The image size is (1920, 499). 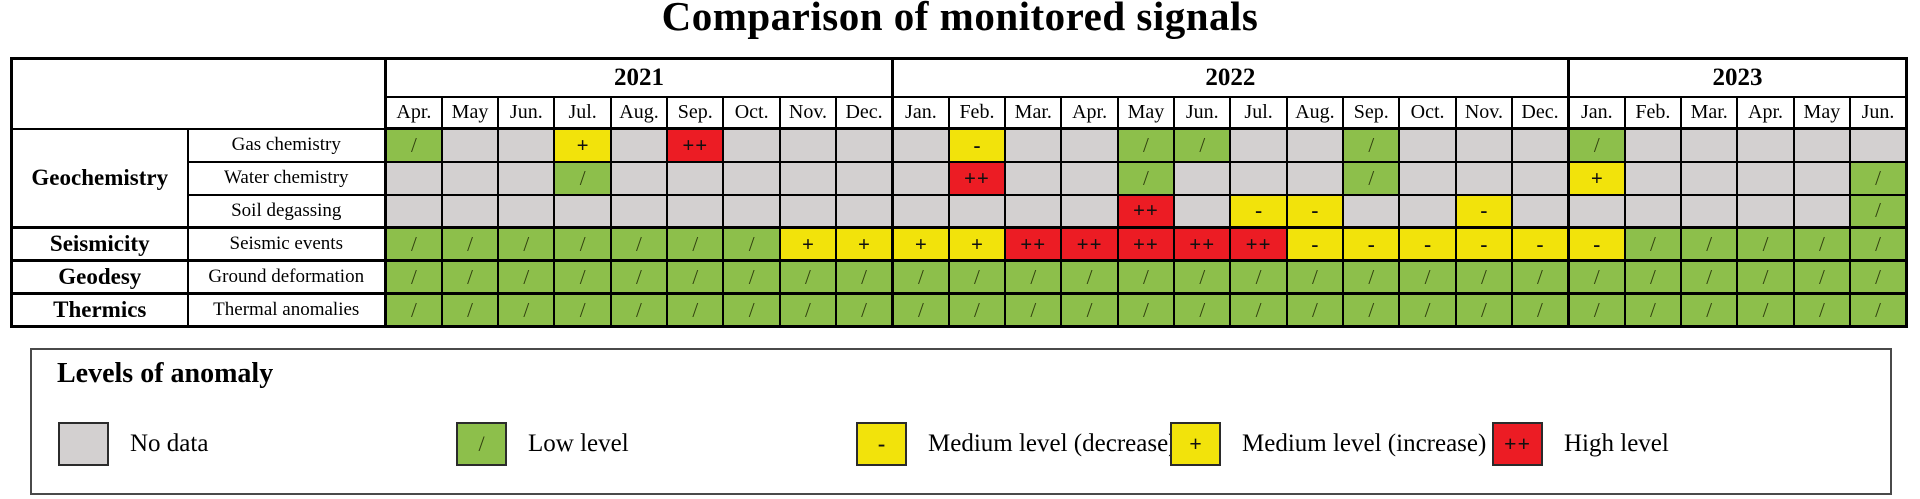 What do you see at coordinates (582, 112) in the screenshot?
I see `month-header: Jul.` at bounding box center [582, 112].